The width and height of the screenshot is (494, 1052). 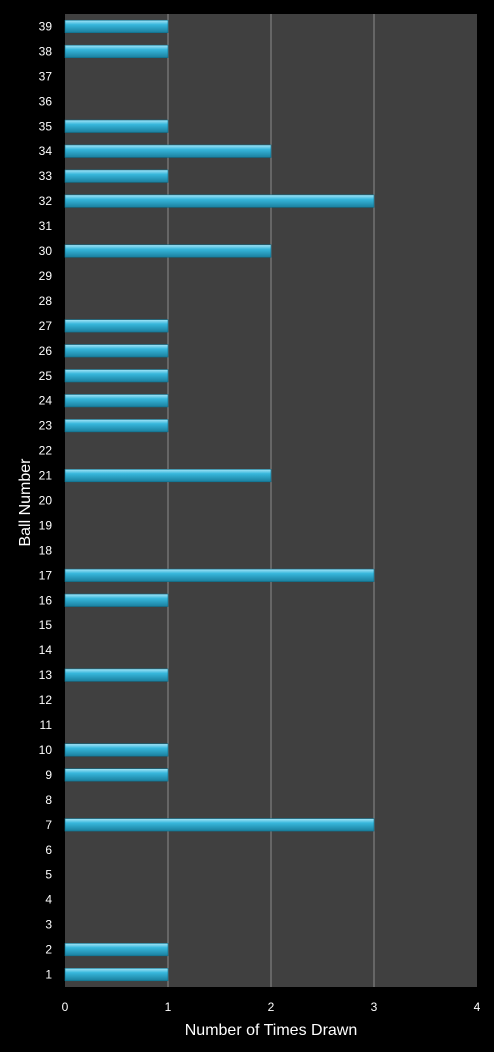 What do you see at coordinates (48, 875) in the screenshot?
I see `y-tick-label: 5` at bounding box center [48, 875].